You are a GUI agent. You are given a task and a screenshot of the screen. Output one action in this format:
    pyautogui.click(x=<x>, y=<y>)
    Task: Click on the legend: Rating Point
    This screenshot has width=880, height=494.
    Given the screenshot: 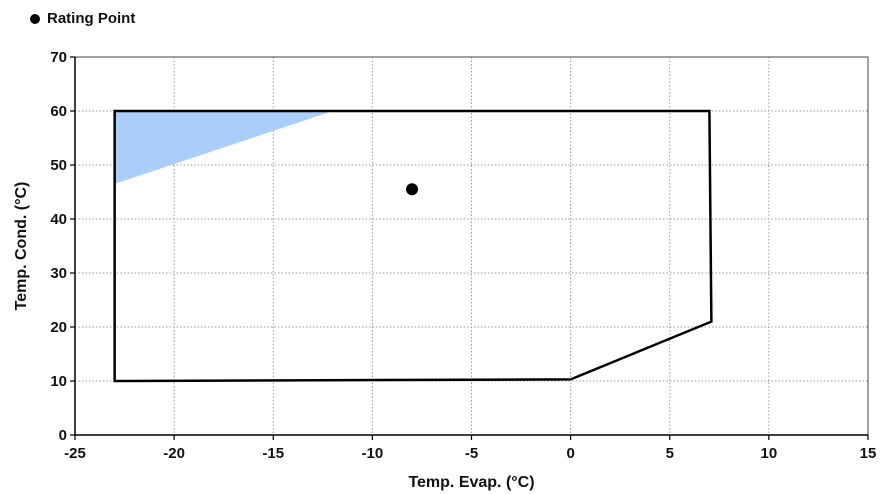 What is the action you would take?
    pyautogui.click(x=82, y=18)
    